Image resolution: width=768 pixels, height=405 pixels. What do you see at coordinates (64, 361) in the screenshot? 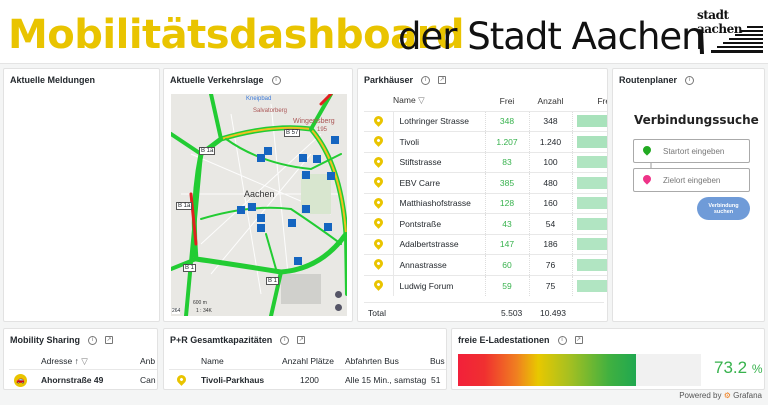
I see `column-header-adresse: Adresse ↑ ▽` at bounding box center [64, 361].